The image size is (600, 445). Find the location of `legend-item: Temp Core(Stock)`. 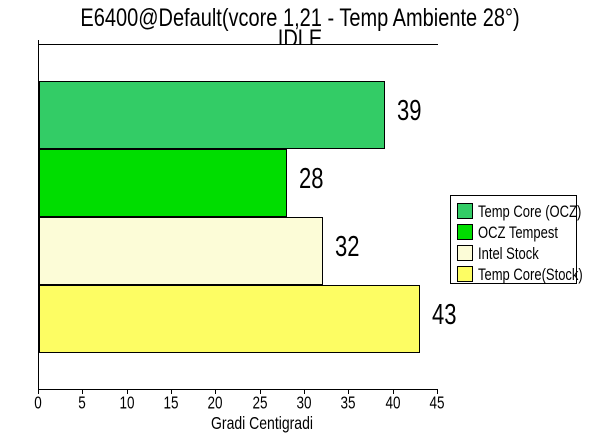

legend-item: Temp Core(Stock) is located at coordinates (520, 274).